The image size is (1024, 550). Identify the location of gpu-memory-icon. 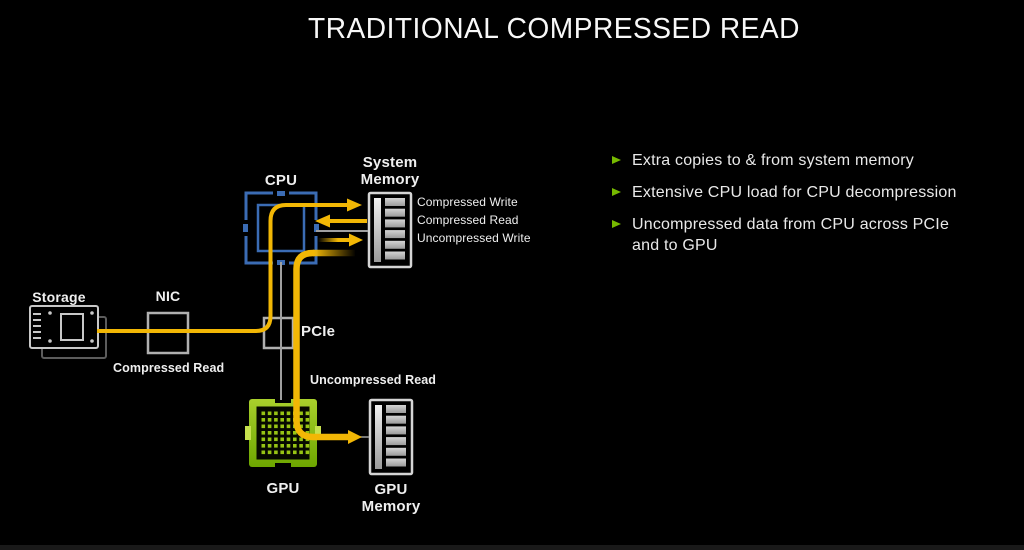
(391, 437).